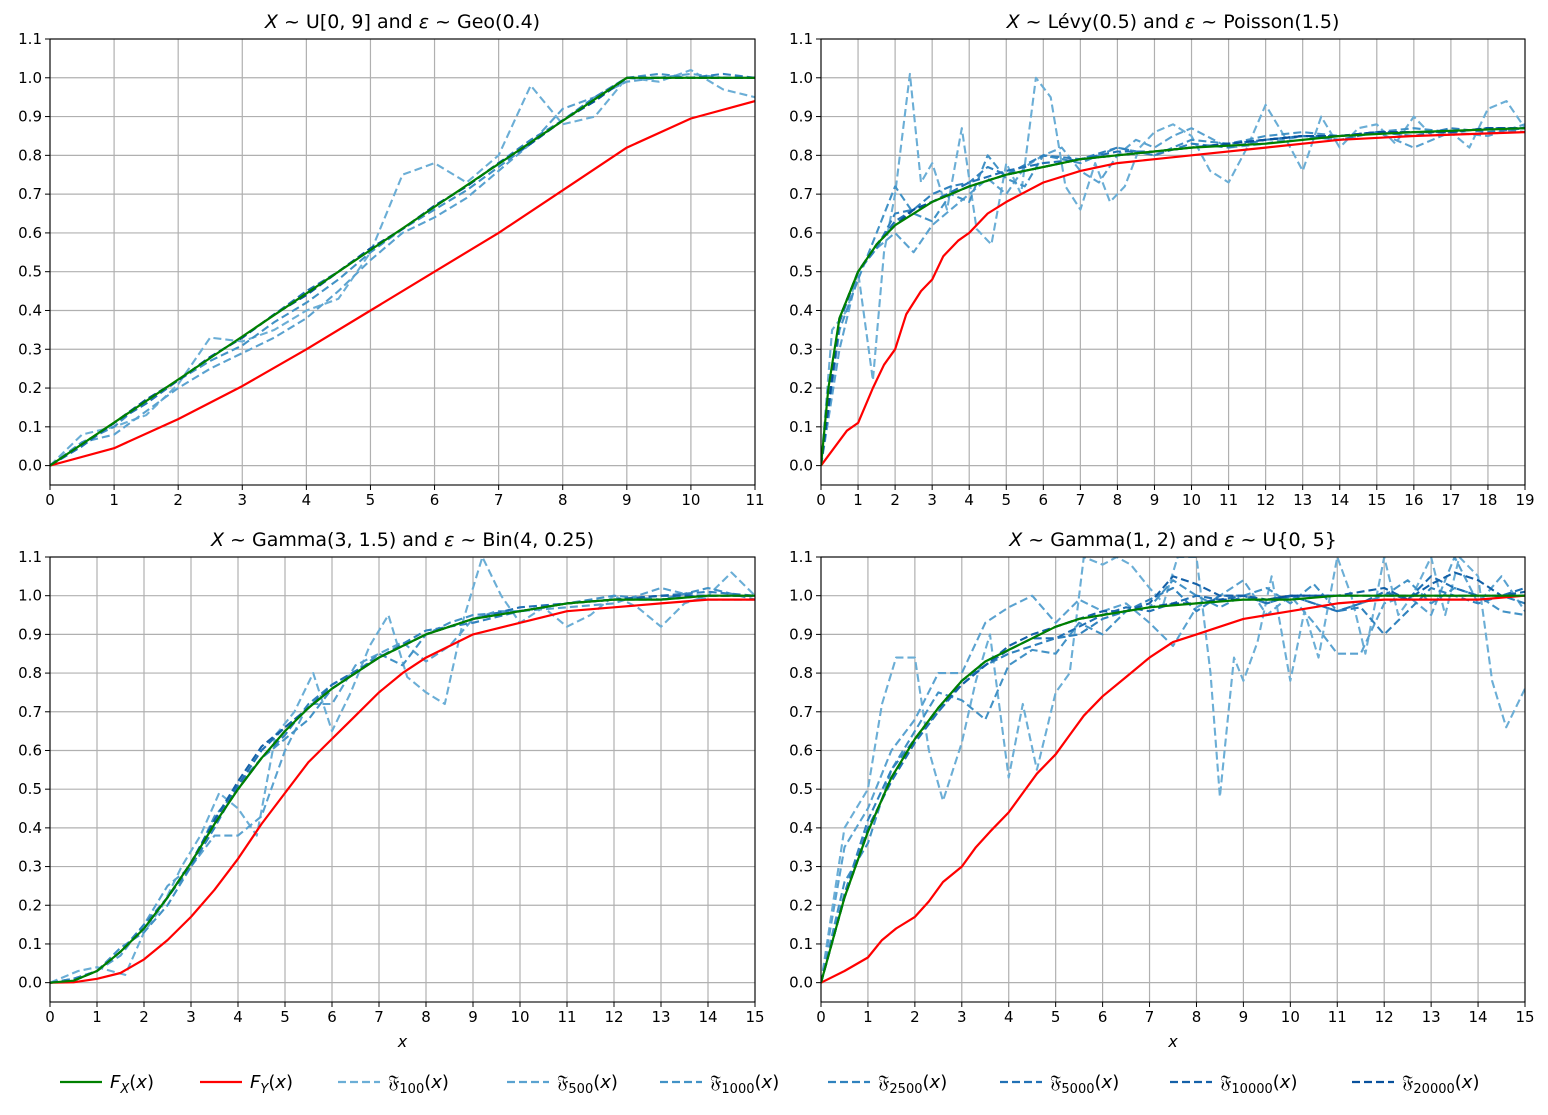 Image resolution: width=1548 pixels, height=1115 pixels. Describe the element at coordinates (1172, 1041) in the screenshot. I see `x-axis-label: x` at that location.